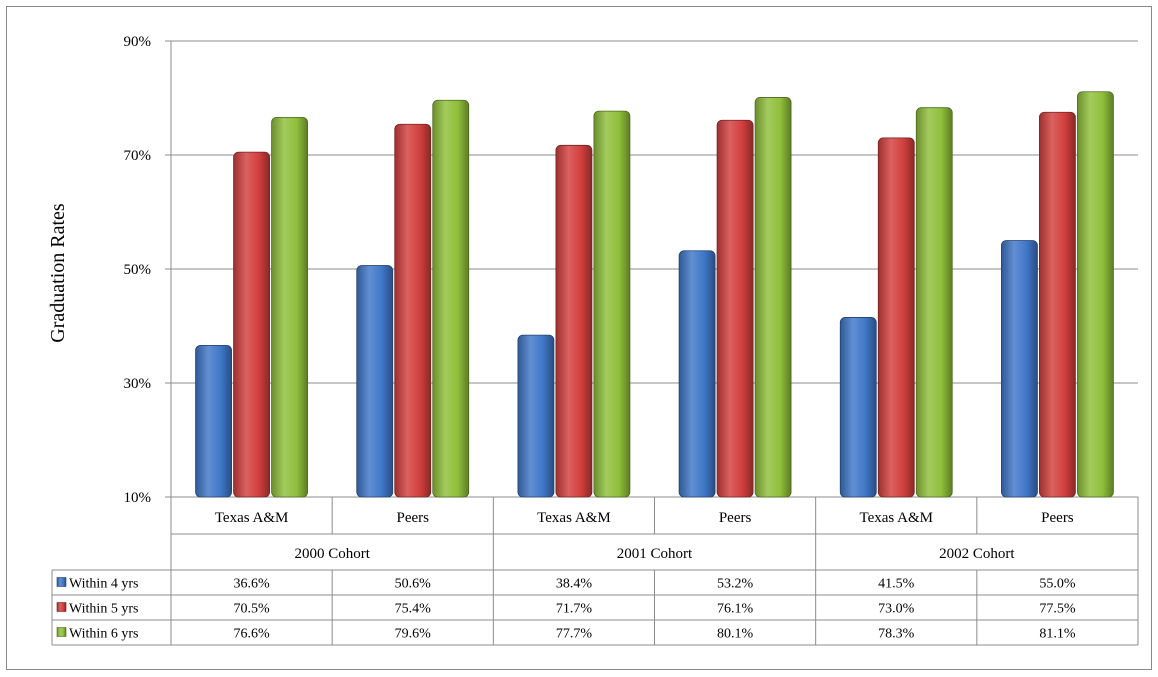 Image resolution: width=1158 pixels, height=677 pixels. Describe the element at coordinates (138, 498) in the screenshot. I see `y-tick-label: 10%` at that location.